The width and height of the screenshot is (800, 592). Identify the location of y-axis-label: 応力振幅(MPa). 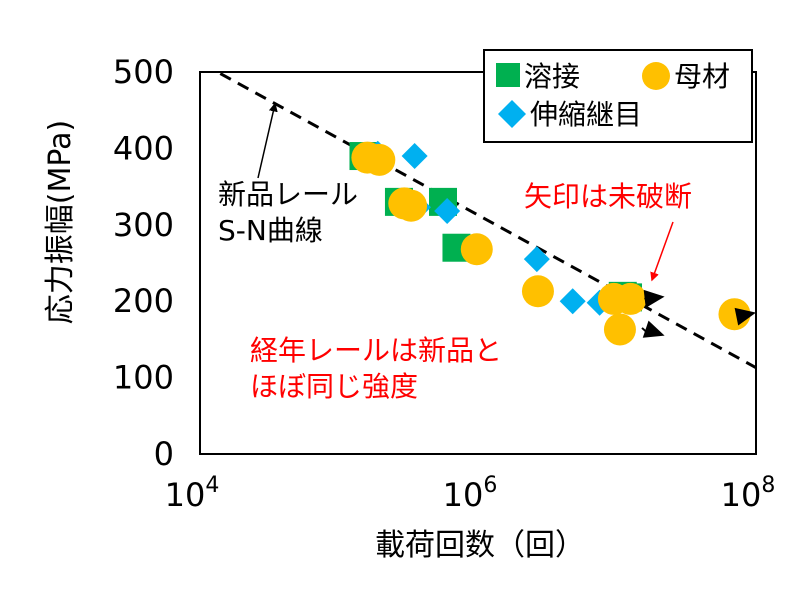
(60, 222).